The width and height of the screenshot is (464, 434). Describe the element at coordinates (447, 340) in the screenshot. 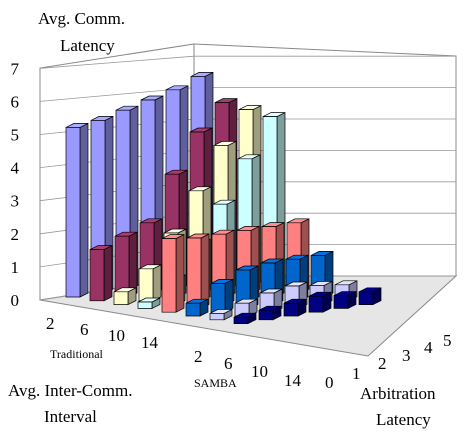

I see `y-tick-5: 5` at that location.